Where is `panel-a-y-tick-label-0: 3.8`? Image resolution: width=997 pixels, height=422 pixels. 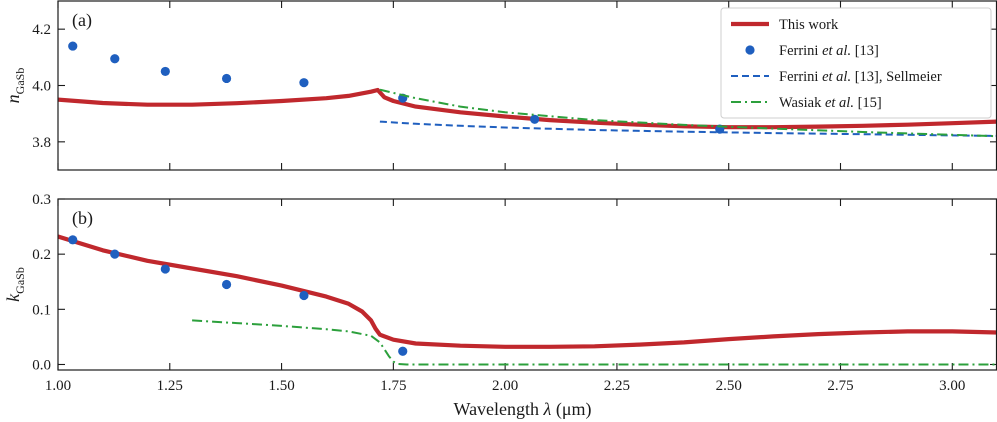
panel-a-y-tick-label-0: 3.8 is located at coordinates (41, 143).